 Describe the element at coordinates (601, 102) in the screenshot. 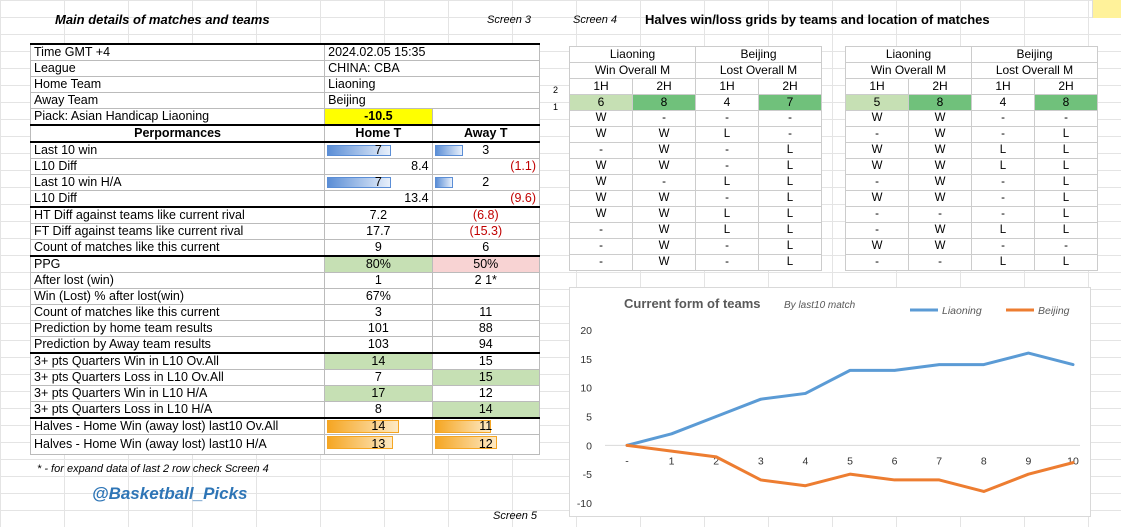

I see `count-cell: 6` at that location.